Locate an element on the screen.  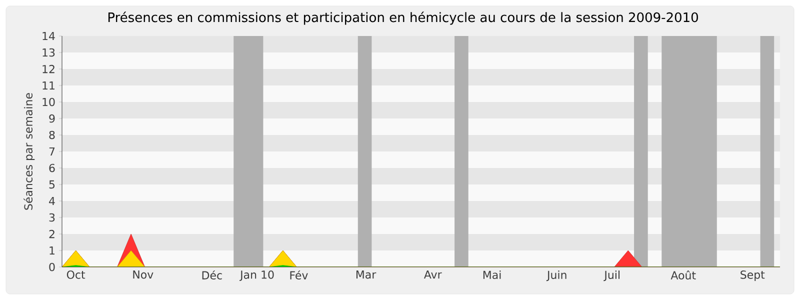
y-tick-label: 7 is located at coordinates (52, 151).